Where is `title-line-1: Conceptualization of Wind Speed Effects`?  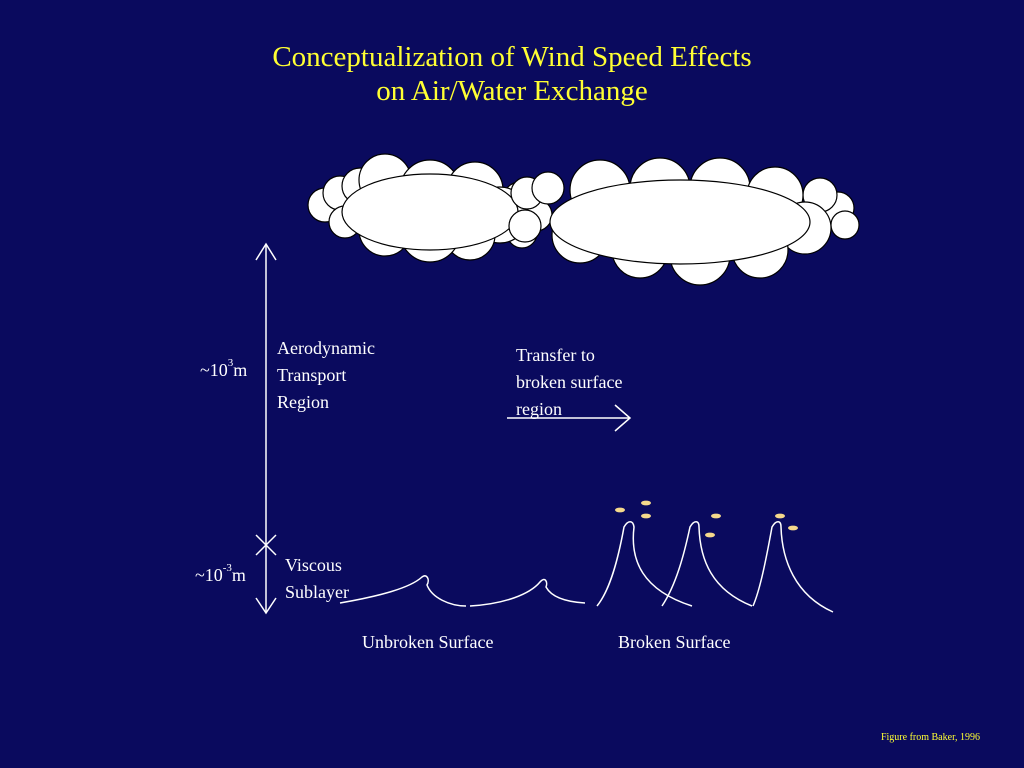
title-line-1: Conceptualization of Wind Speed Effects is located at coordinates (512, 57).